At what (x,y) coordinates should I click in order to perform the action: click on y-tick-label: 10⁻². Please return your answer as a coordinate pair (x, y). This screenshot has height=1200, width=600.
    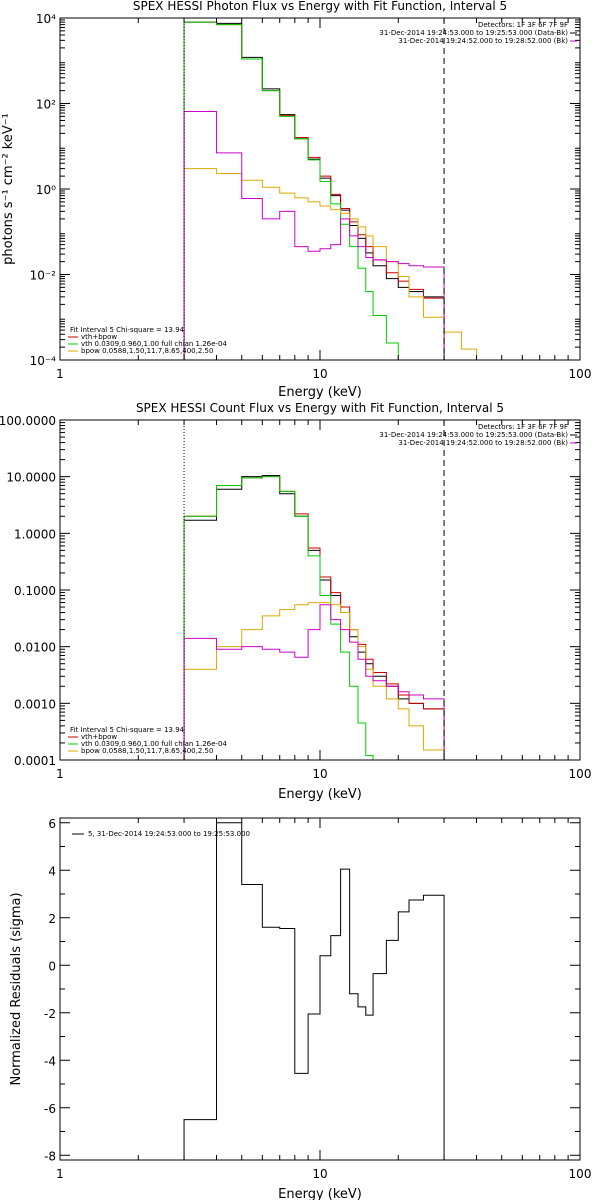
    Looking at the image, I should click on (43, 276).